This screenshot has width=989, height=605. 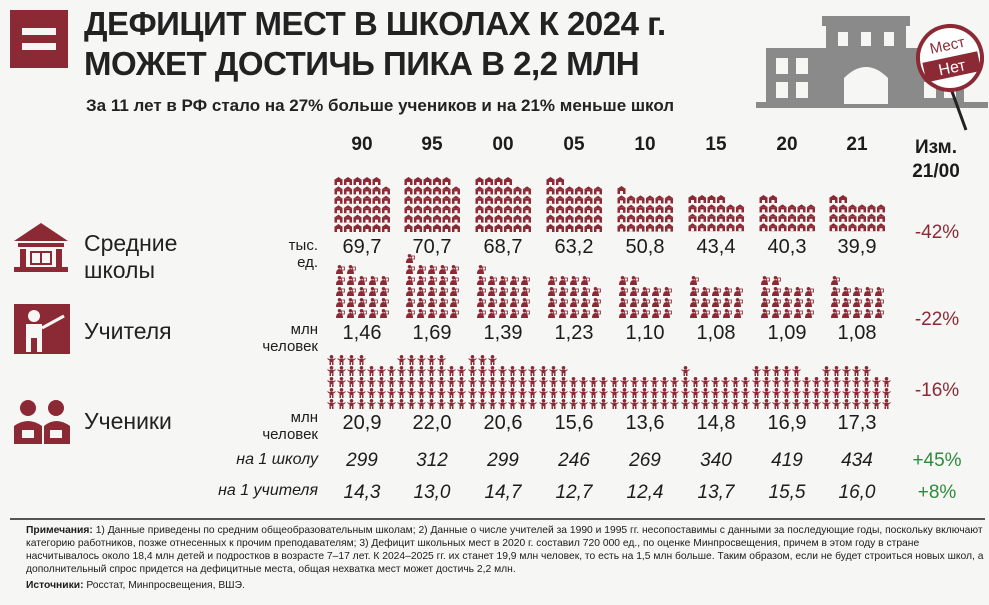 What do you see at coordinates (716, 460) in the screenshot?
I see `ratio-per-school-15: 340` at bounding box center [716, 460].